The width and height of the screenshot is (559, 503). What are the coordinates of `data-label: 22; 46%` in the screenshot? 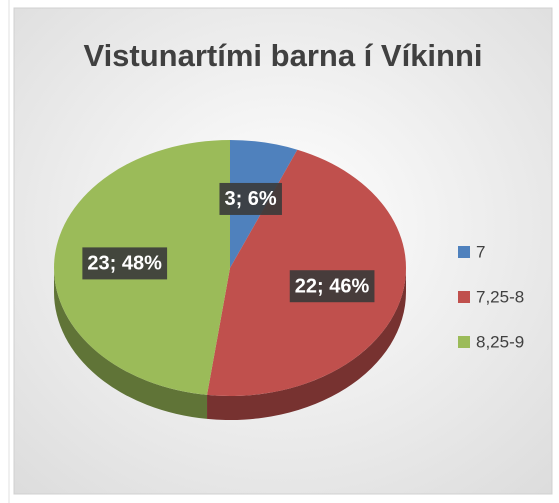 It's located at (332, 287).